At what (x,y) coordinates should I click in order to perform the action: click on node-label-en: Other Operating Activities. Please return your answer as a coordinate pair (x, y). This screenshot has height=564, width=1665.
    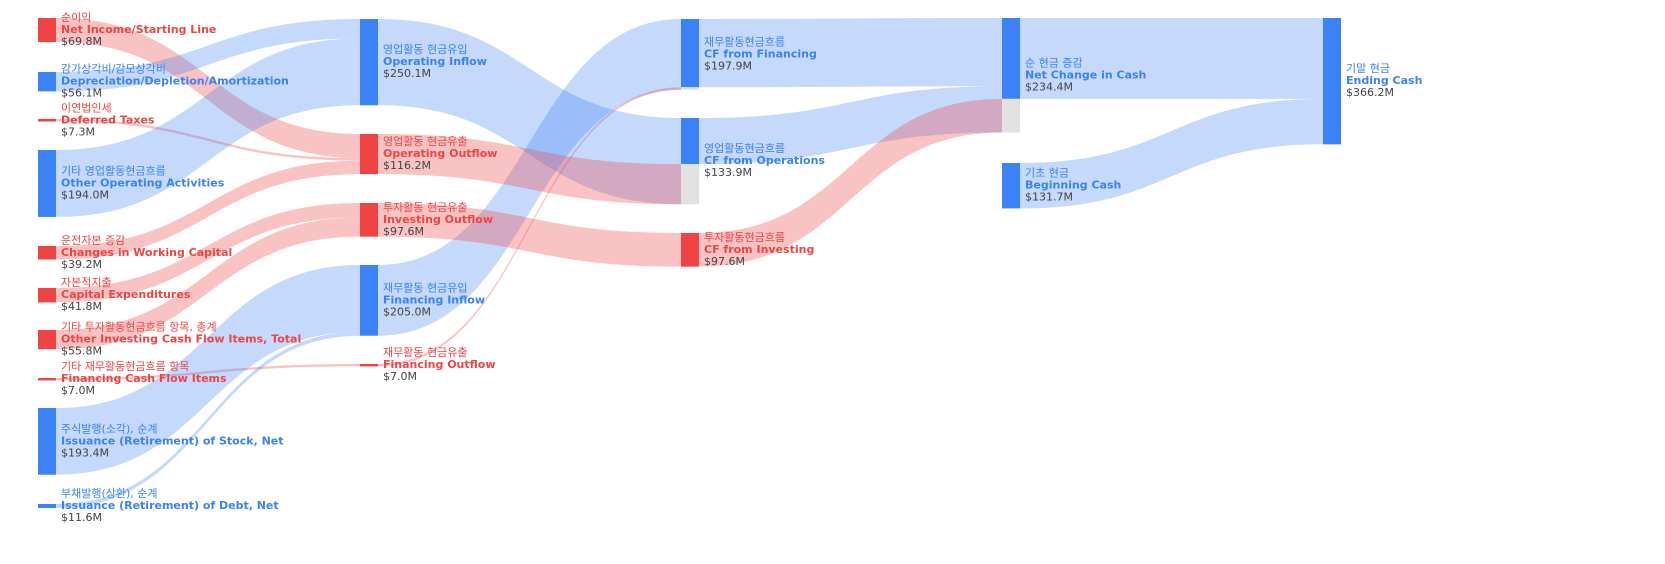
    Looking at the image, I should click on (143, 182).